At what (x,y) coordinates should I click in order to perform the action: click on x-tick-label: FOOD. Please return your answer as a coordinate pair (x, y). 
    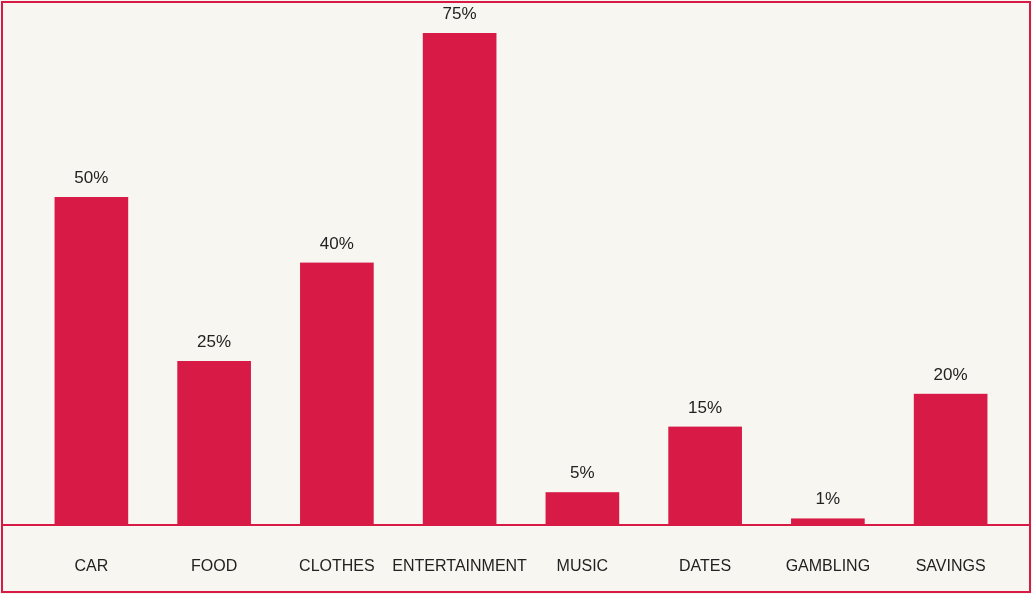
    Looking at the image, I should click on (214, 565).